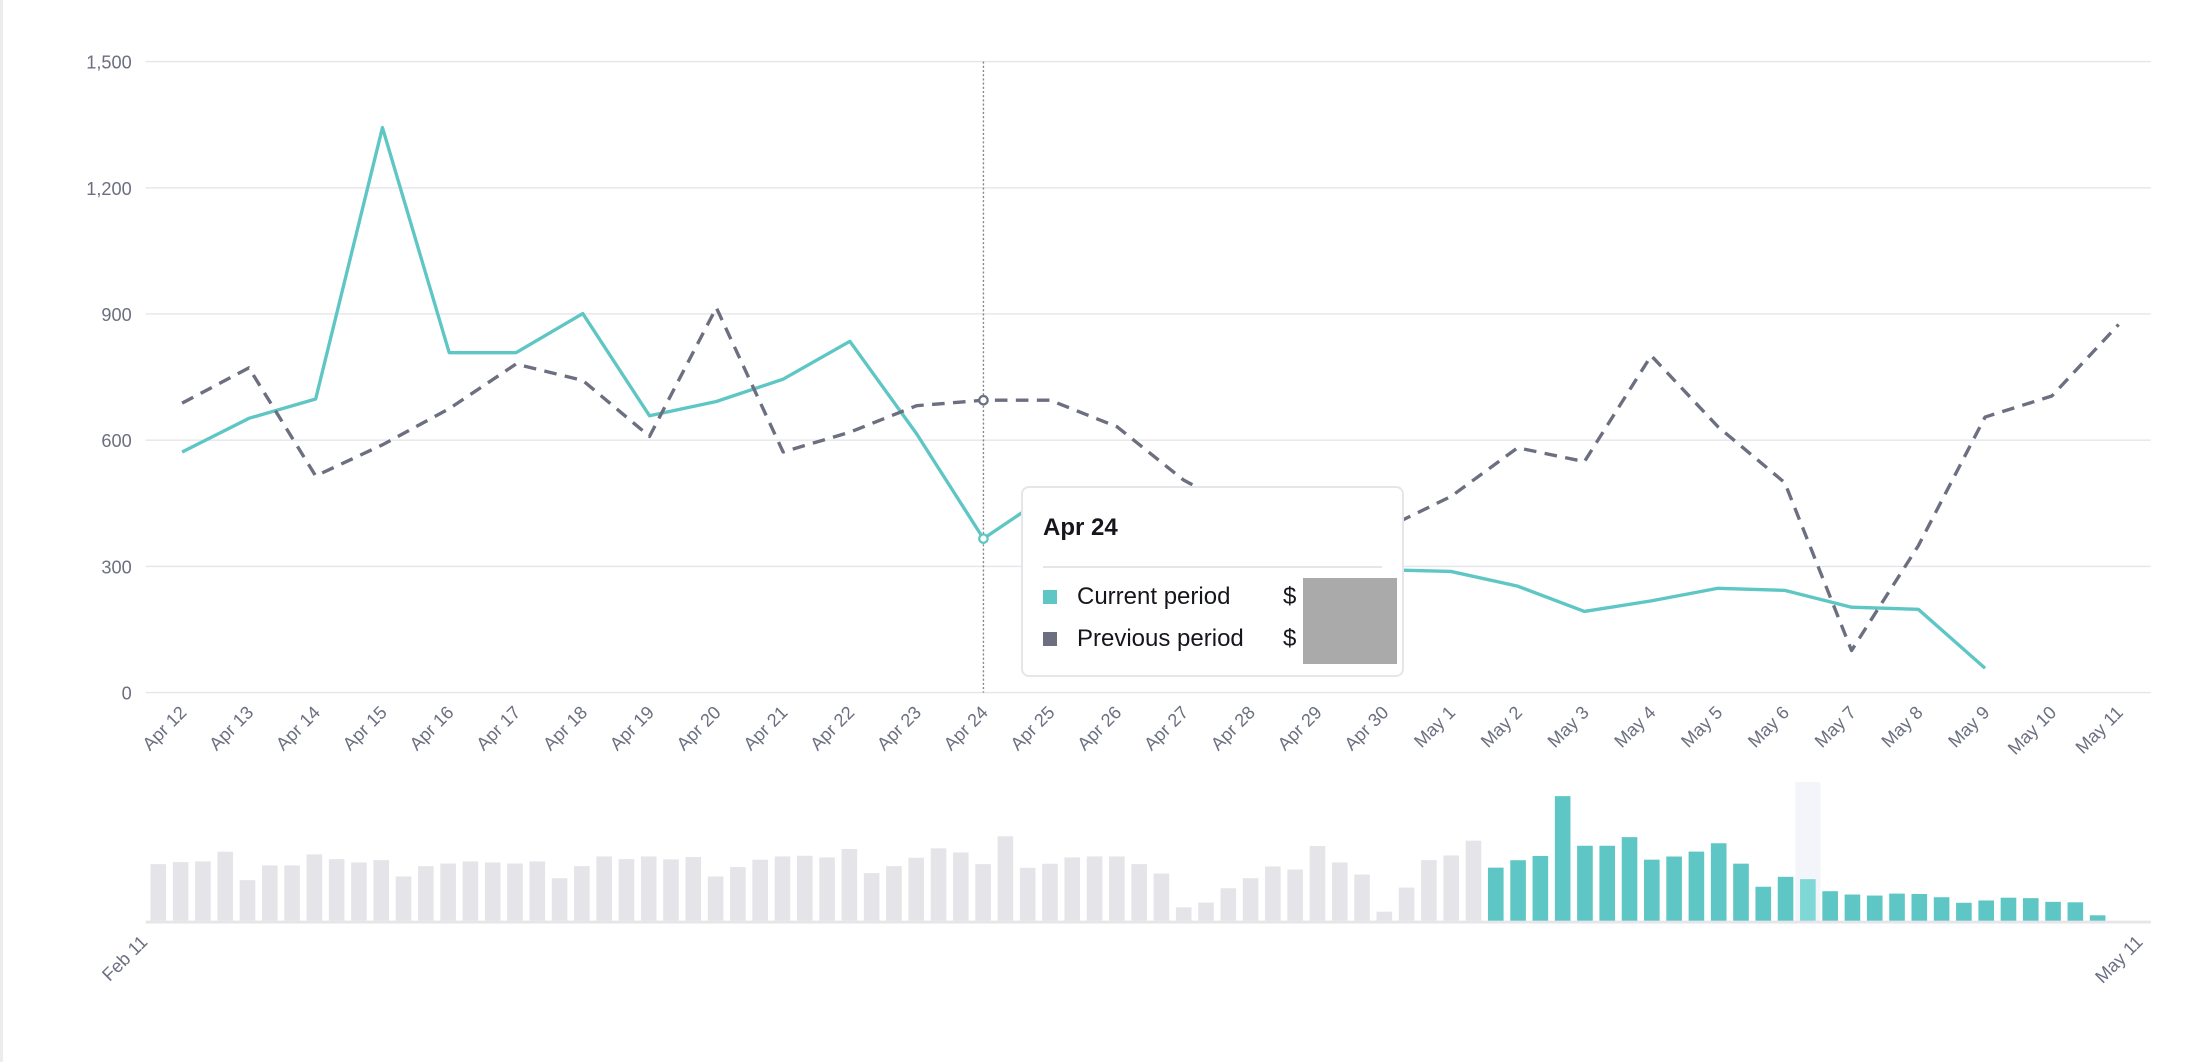 This screenshot has width=2194, height=1062. Describe the element at coordinates (432, 728) in the screenshot. I see `x-tick-label: Apr 16` at that location.